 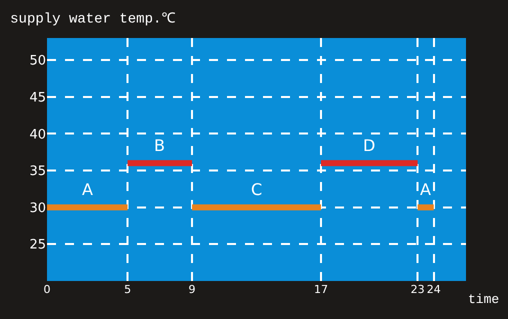 I want to click on y-tick-label: 30, so click(x=37, y=208).